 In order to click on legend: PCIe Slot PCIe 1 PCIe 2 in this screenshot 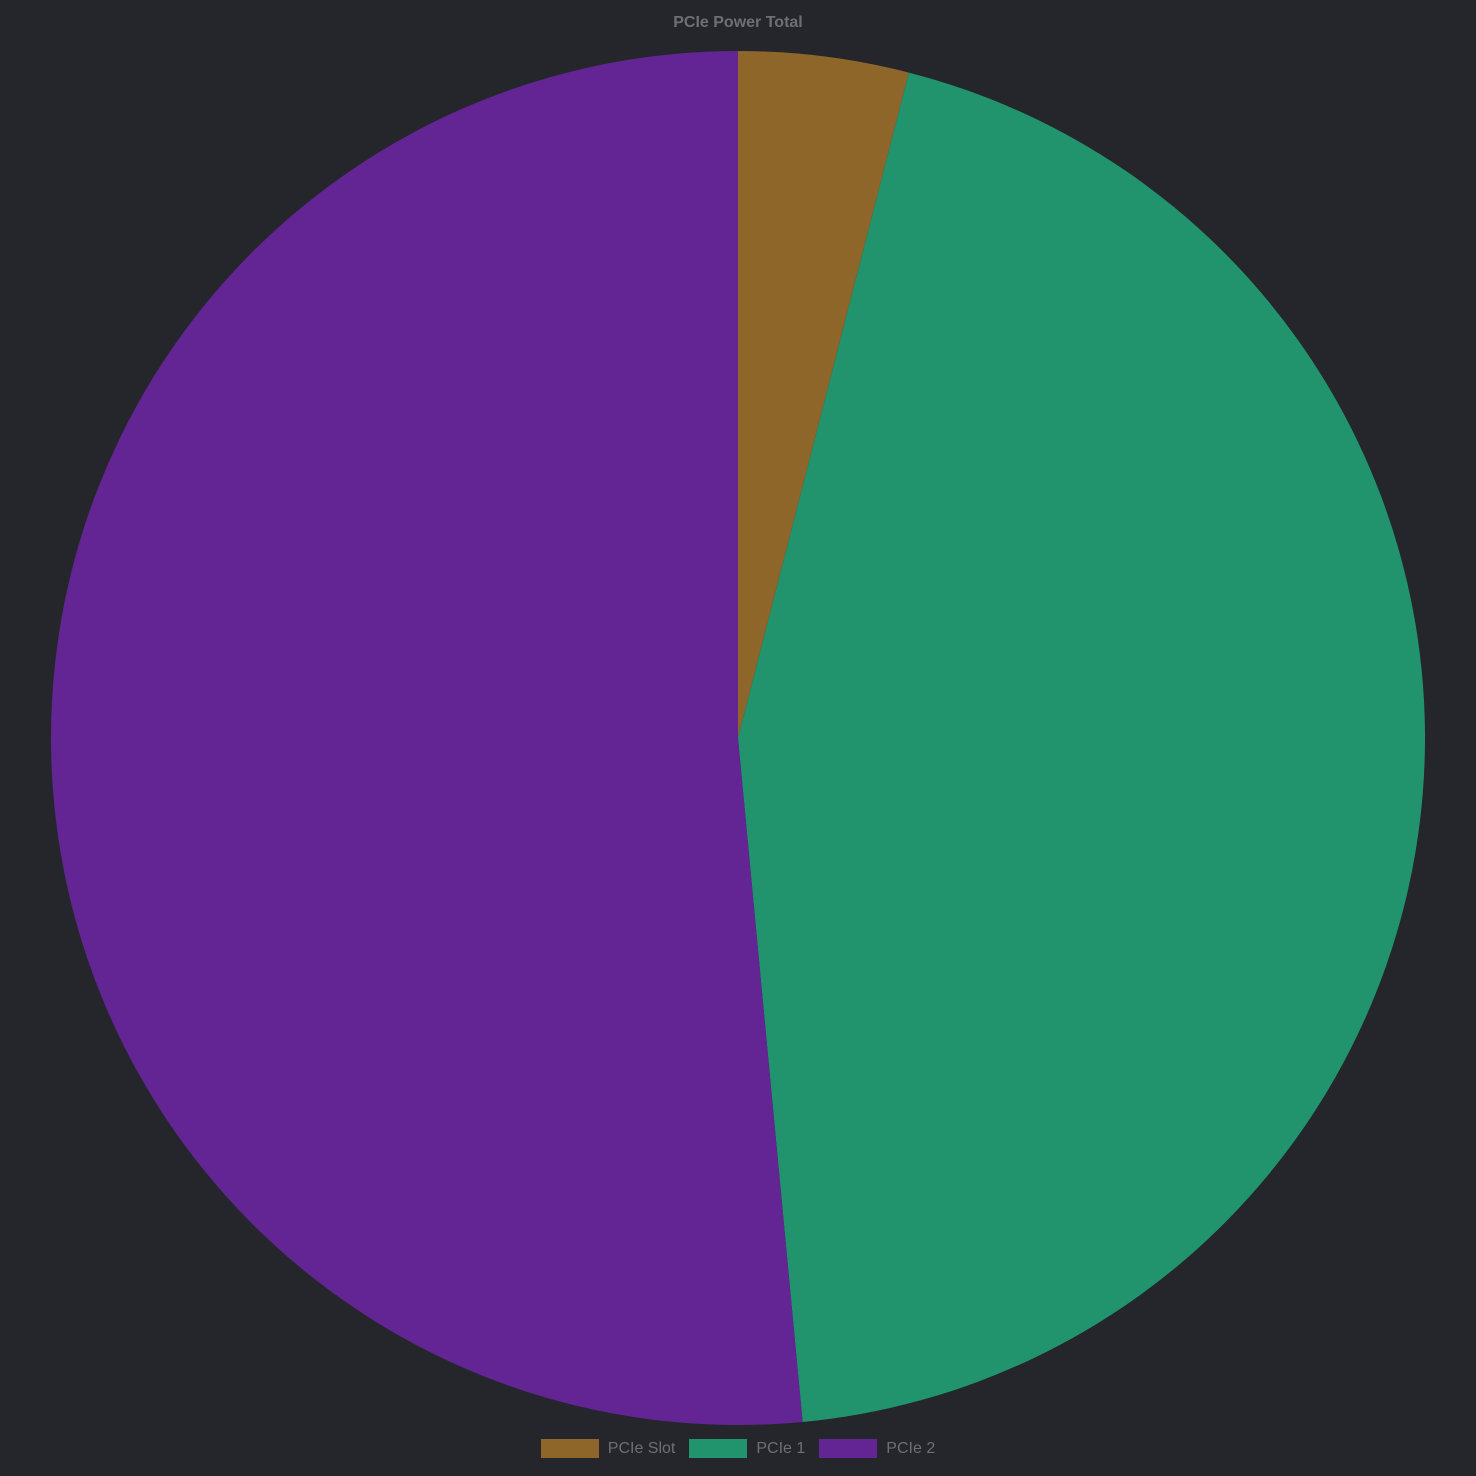, I will do `click(738, 1448)`.